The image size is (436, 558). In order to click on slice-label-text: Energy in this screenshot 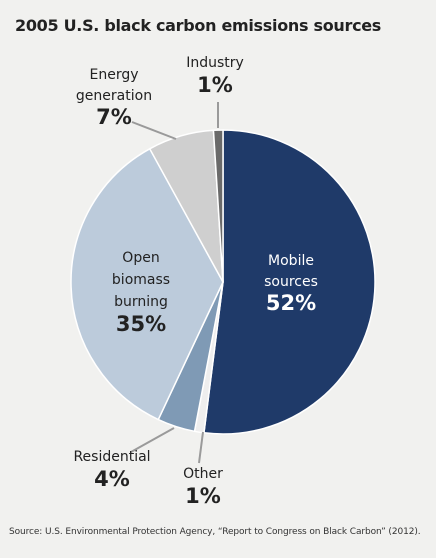, I will do `click(113, 75)`.